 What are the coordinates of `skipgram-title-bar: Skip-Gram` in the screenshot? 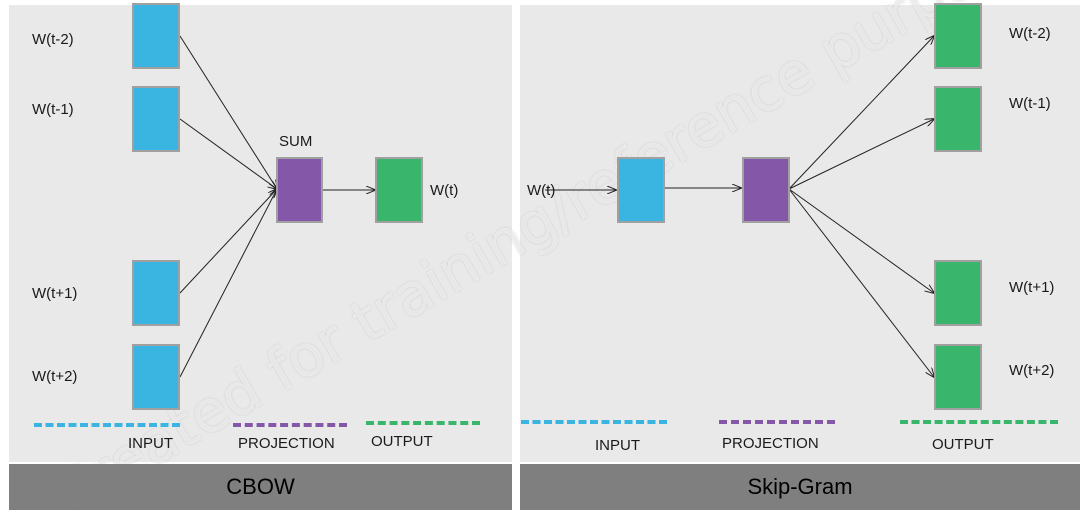 It's located at (800, 487).